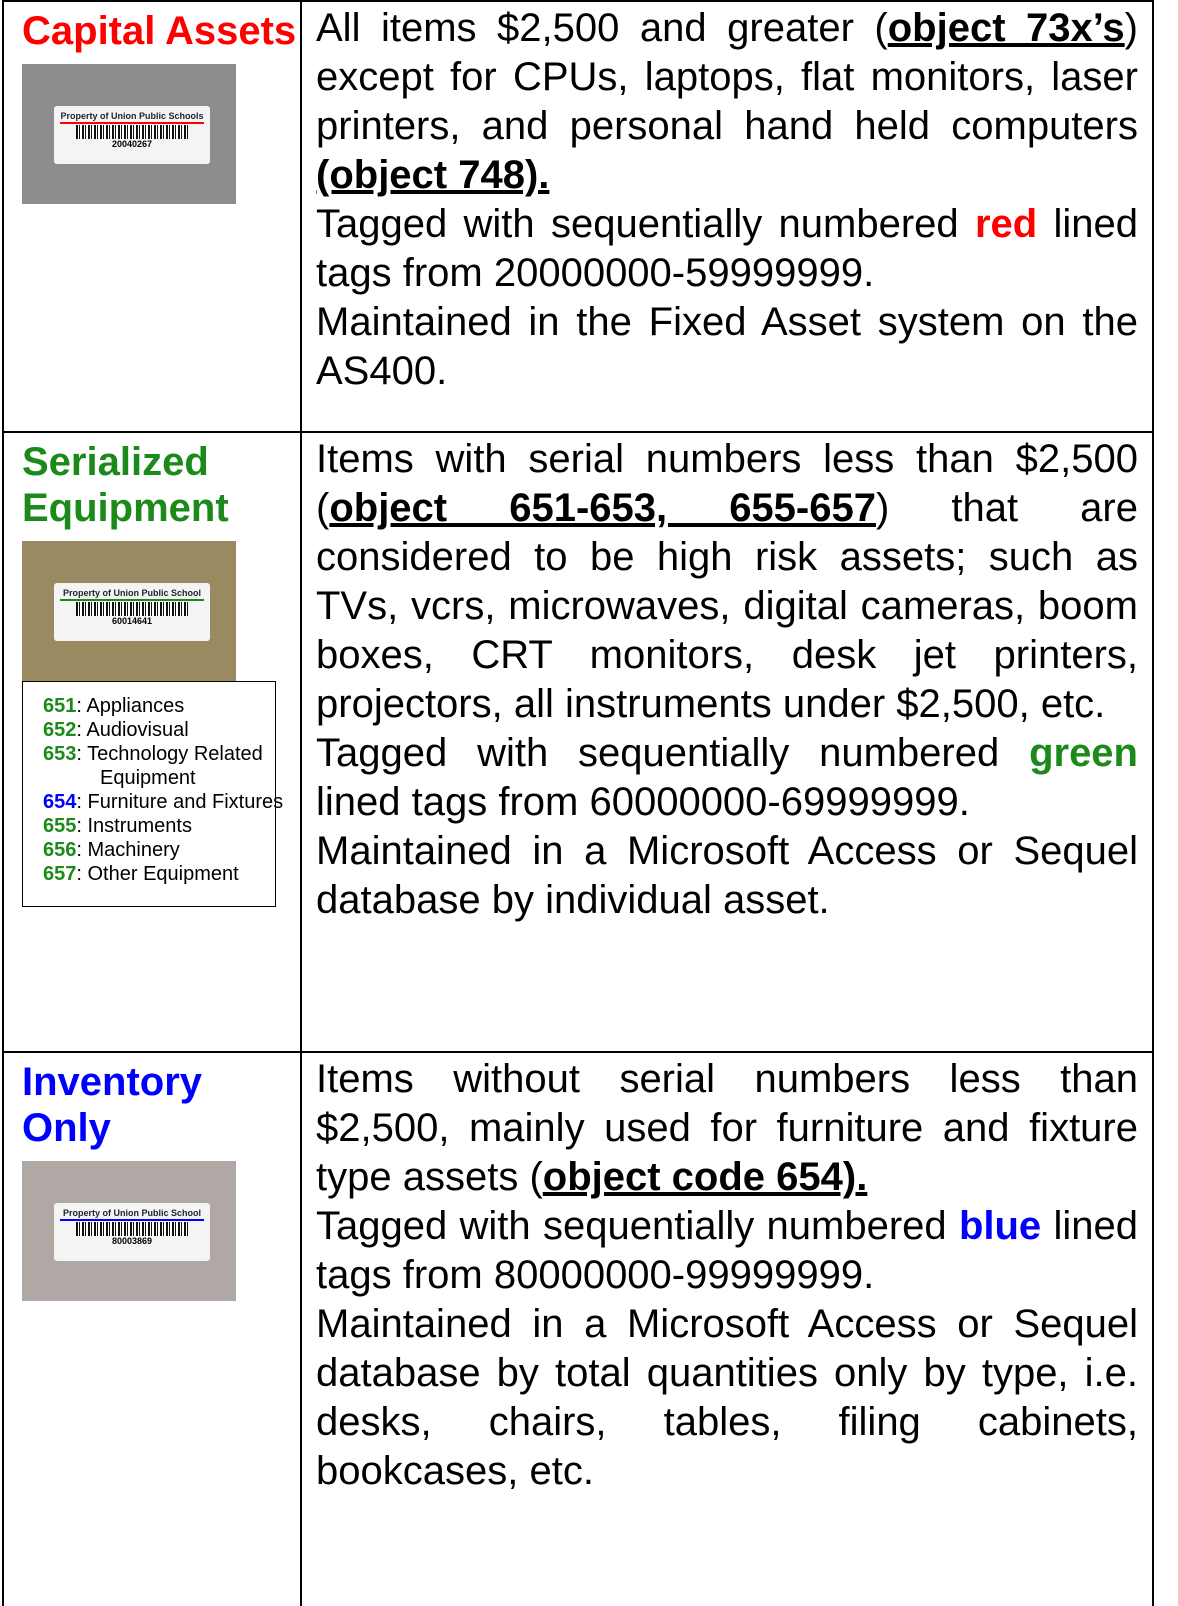 Image resolution: width=1178 pixels, height=1606 pixels. I want to click on asset-tag: Property of Union Public School 60014641, so click(132, 612).